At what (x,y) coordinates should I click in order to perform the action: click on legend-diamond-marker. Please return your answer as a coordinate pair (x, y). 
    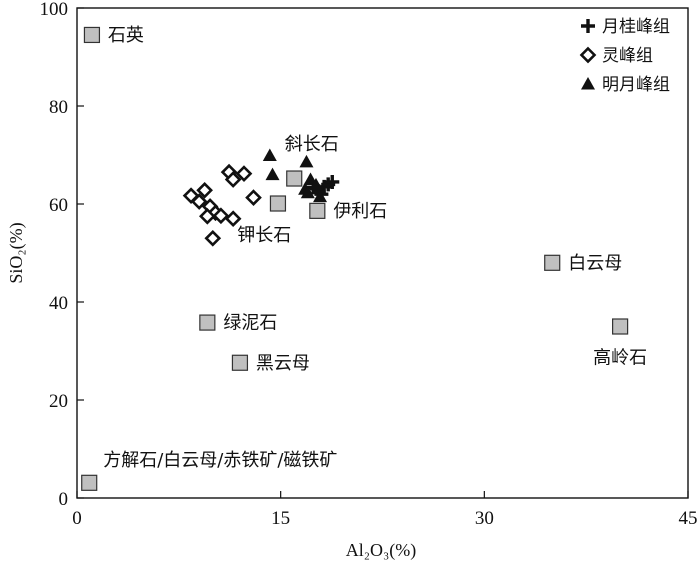
    Looking at the image, I should click on (588, 55).